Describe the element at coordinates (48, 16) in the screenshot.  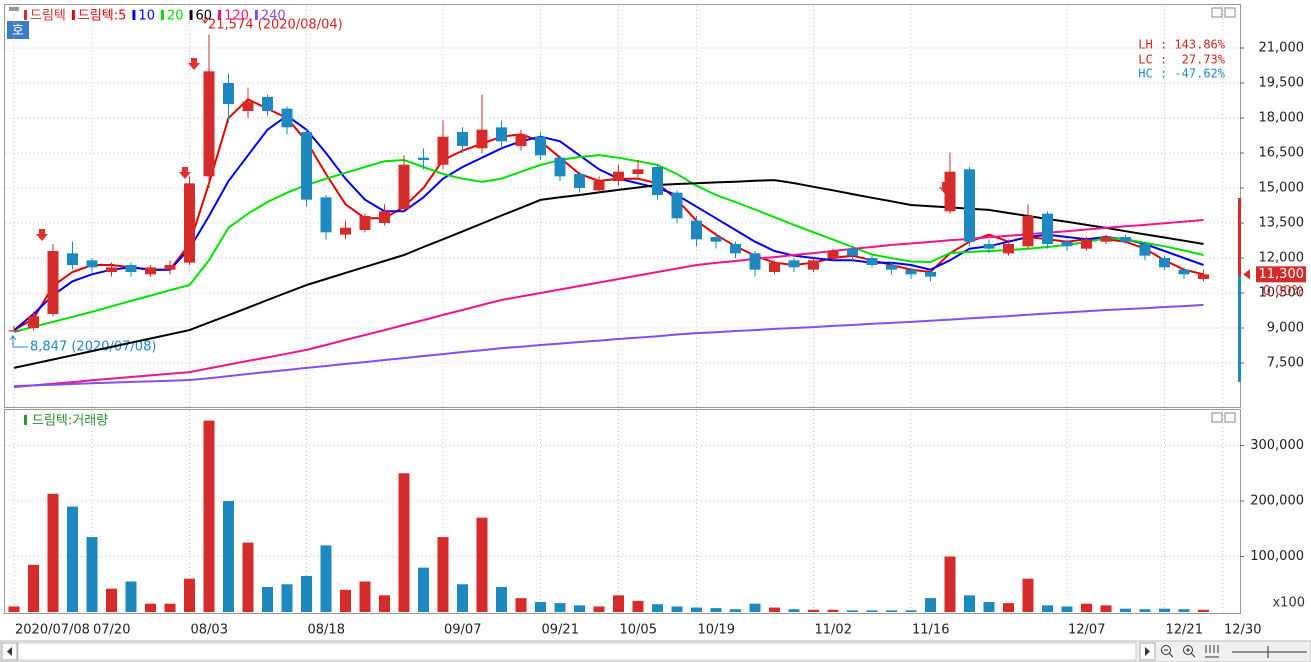
I see `legend-label: 드림텍` at that location.